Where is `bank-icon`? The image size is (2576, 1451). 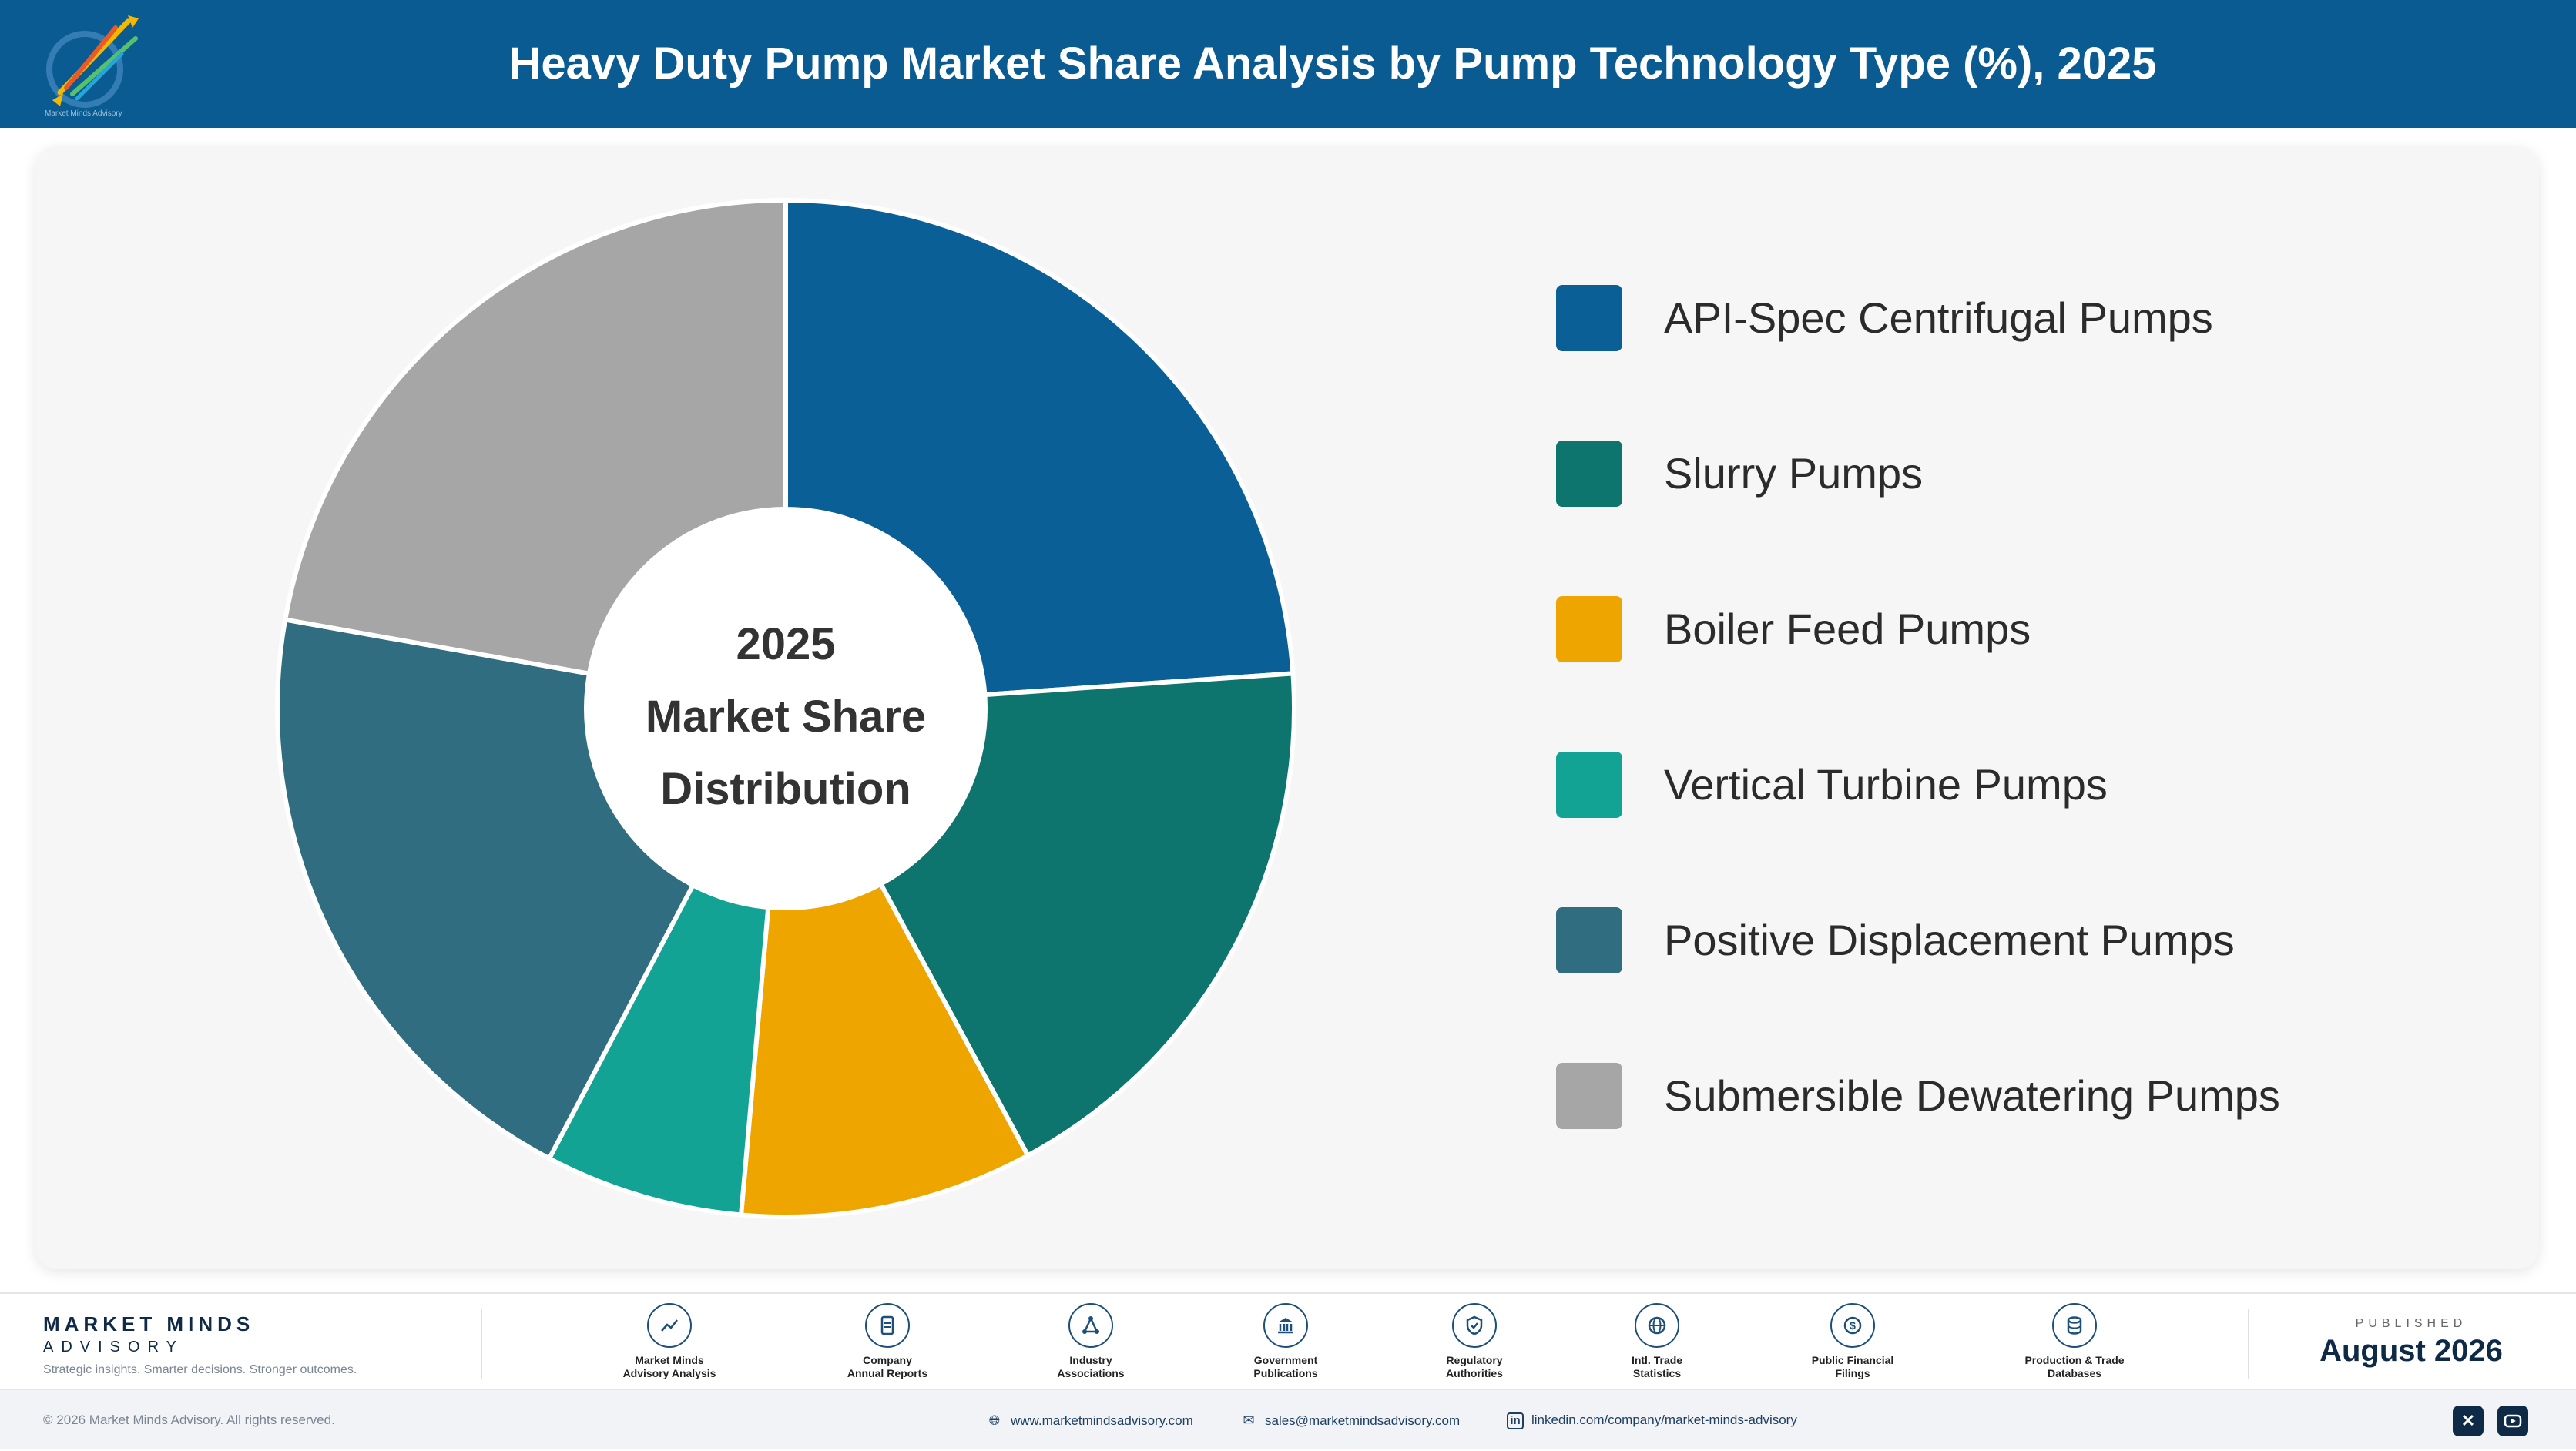
bank-icon is located at coordinates (1285, 1325).